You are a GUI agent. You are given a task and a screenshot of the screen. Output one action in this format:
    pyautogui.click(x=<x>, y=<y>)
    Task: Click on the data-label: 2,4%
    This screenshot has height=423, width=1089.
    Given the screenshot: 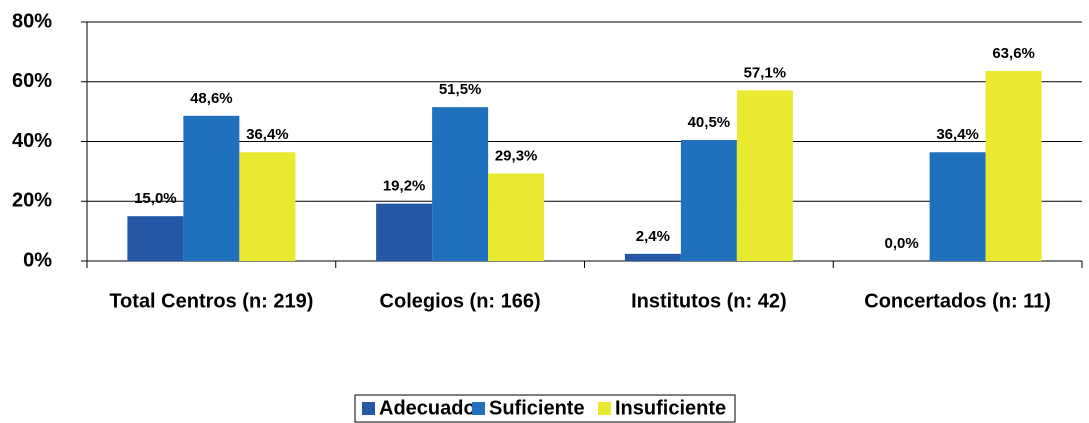 What is the action you would take?
    pyautogui.click(x=653, y=236)
    